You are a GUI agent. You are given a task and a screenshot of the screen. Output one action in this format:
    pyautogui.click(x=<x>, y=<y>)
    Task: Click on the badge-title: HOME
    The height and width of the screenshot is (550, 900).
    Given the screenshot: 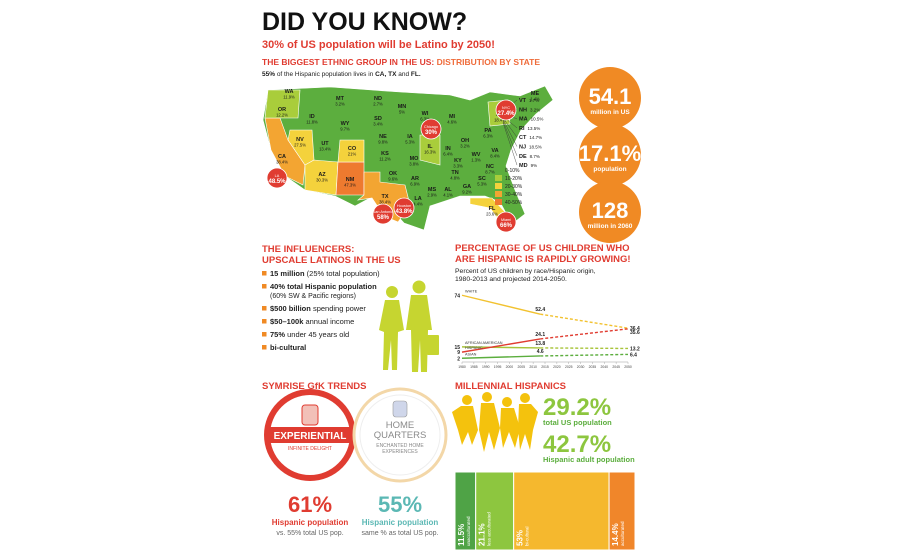 What is the action you would take?
    pyautogui.click(x=400, y=425)
    